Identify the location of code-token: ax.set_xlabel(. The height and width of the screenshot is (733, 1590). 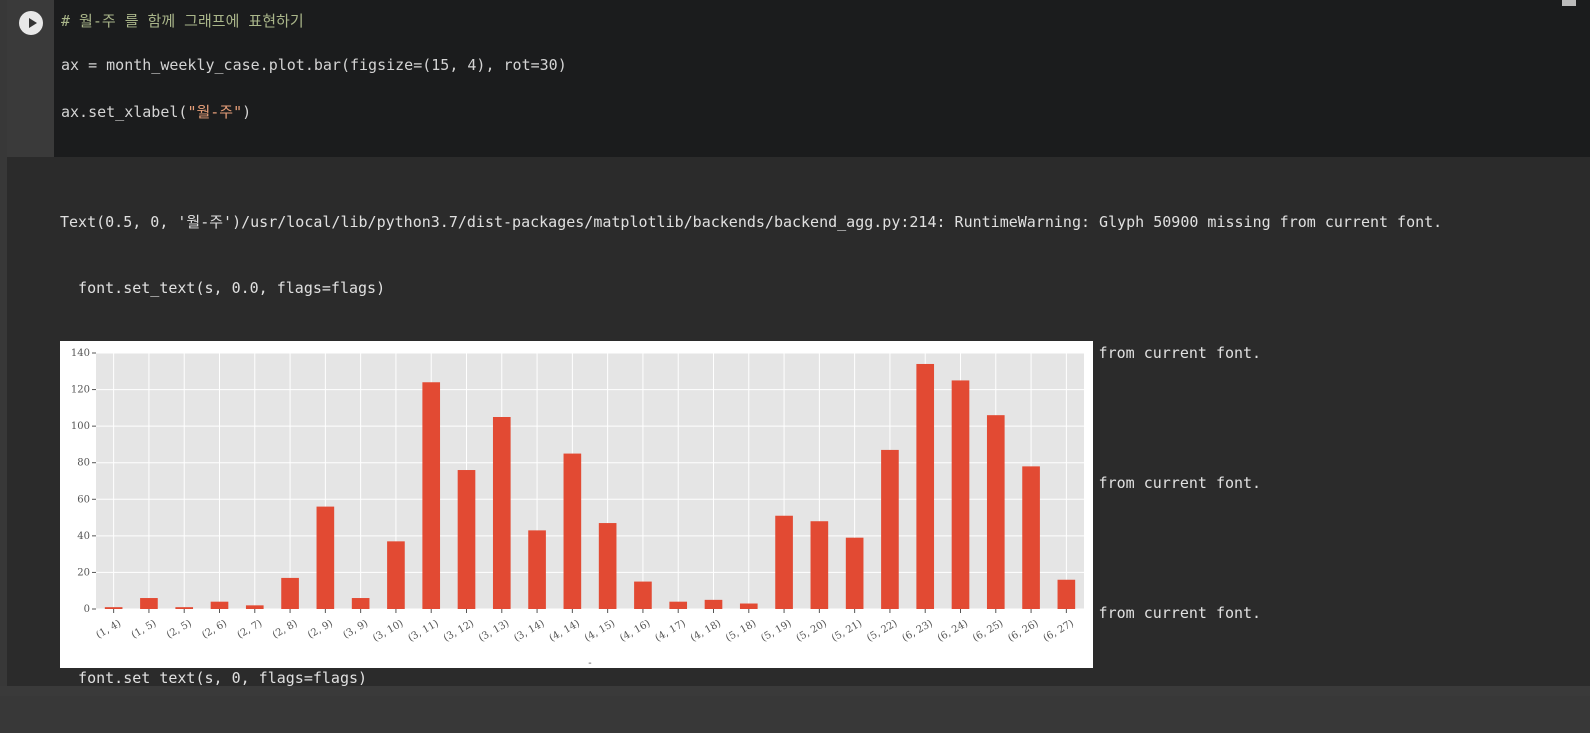
(124, 112).